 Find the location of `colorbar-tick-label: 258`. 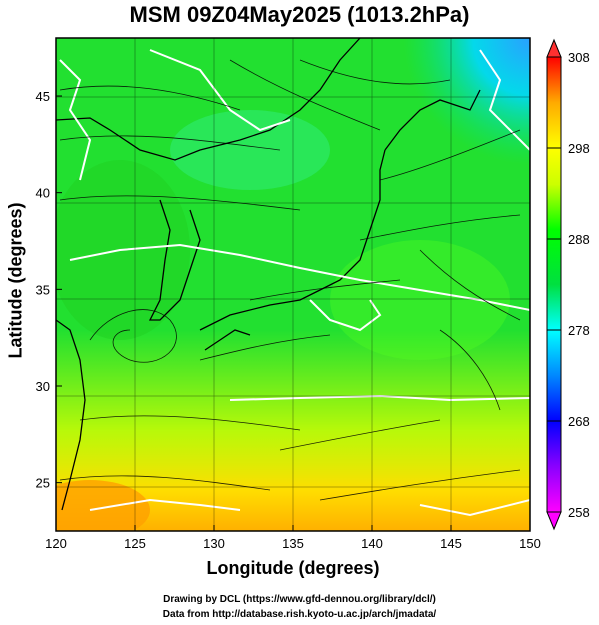

colorbar-tick-label: 258 is located at coordinates (579, 512).